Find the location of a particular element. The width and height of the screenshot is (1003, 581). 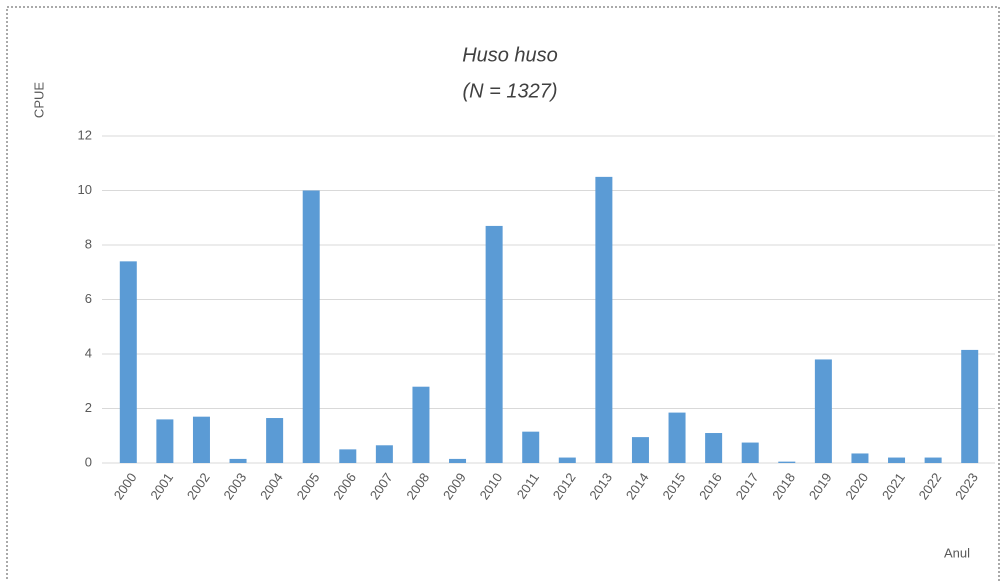

x-tick-label: 2014 is located at coordinates (637, 486).